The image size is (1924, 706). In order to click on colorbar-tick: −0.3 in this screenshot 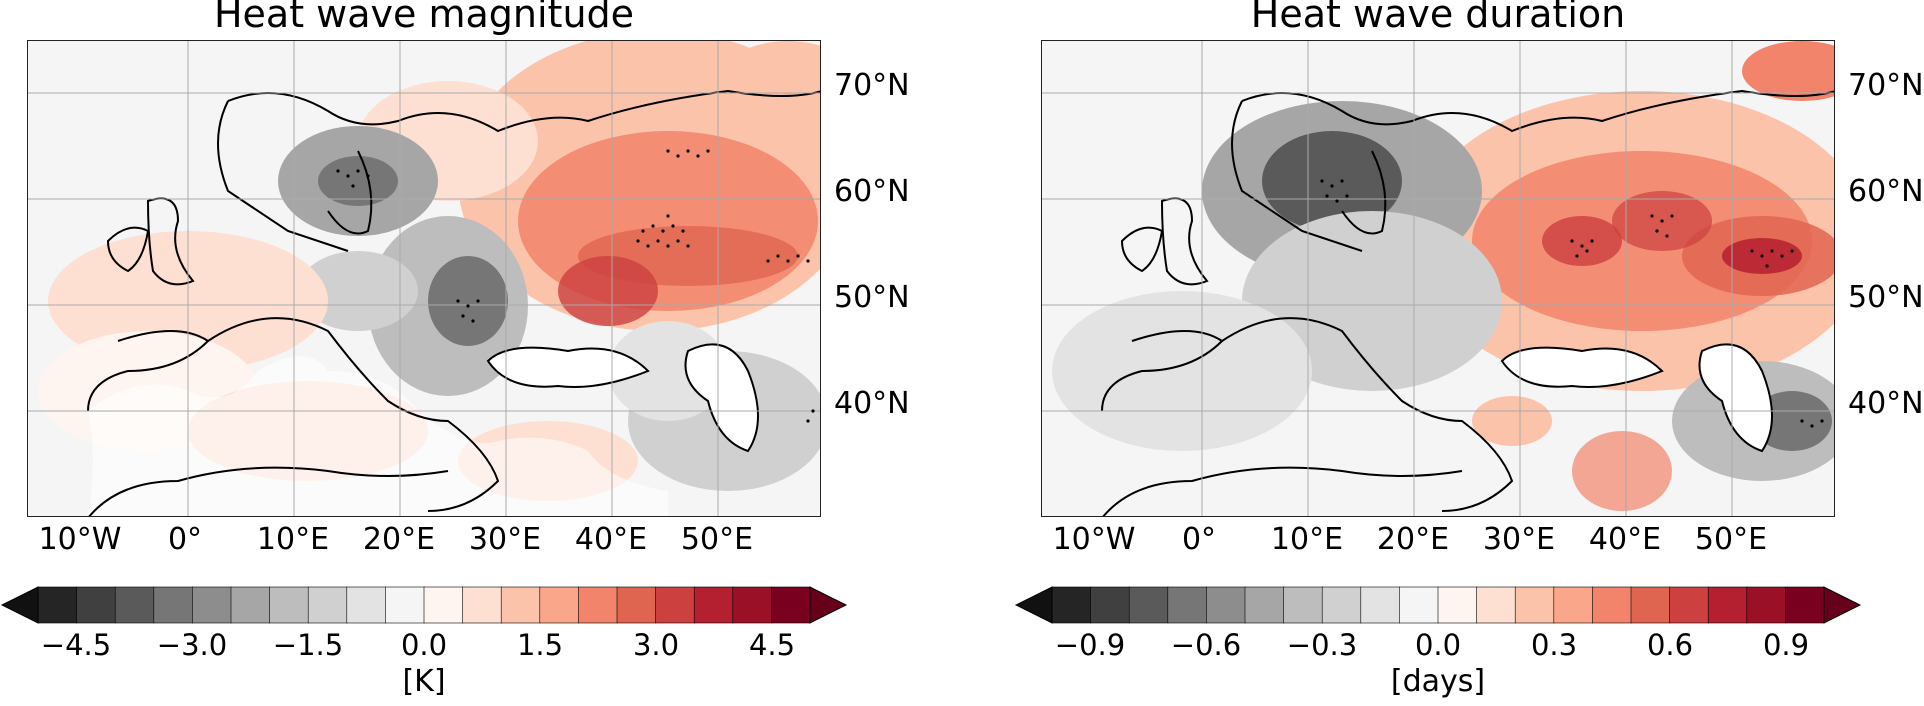, I will do `click(1322, 645)`.